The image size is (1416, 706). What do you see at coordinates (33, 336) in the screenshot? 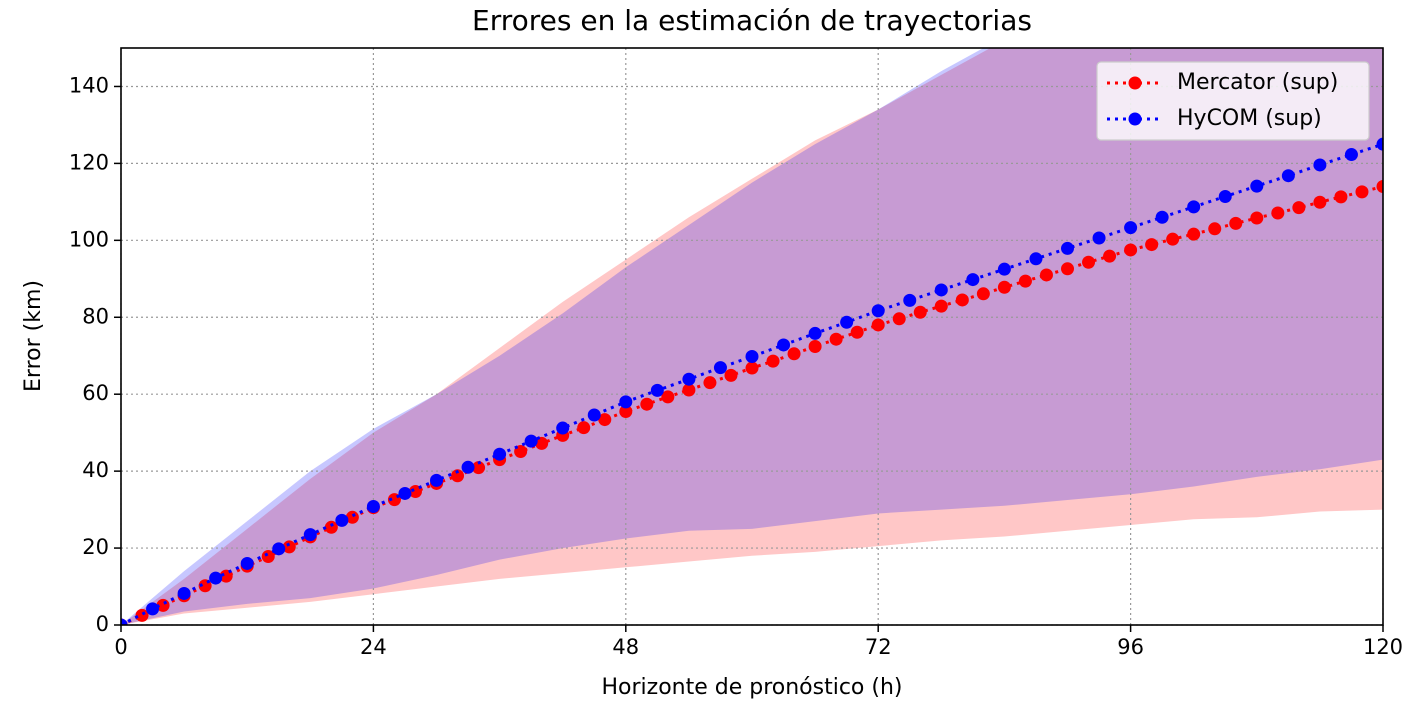
I see `y-axis-label: Error (km)` at bounding box center [33, 336].